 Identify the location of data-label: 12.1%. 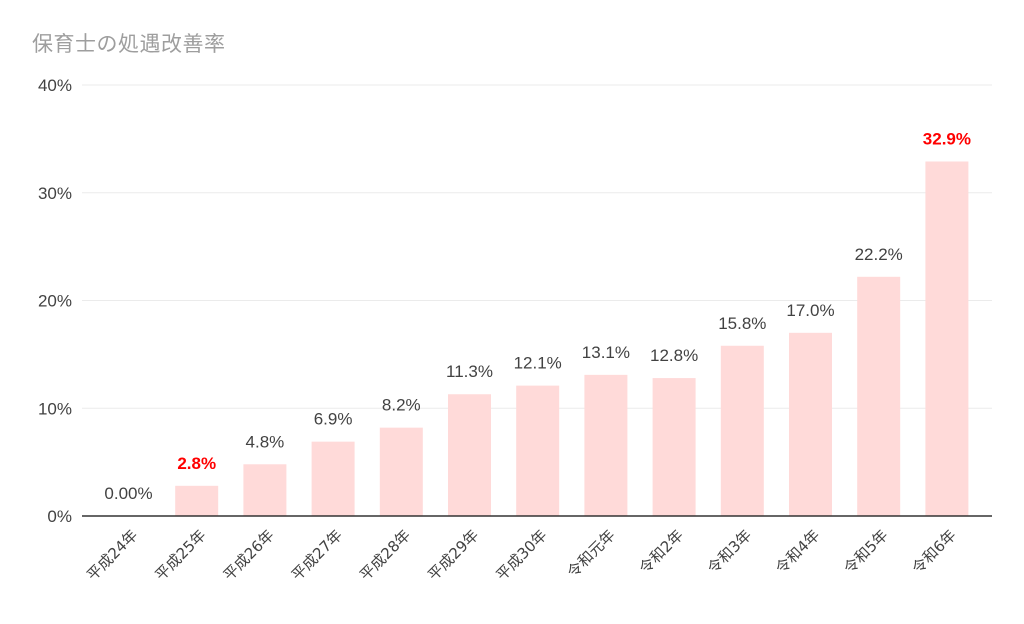
(538, 363).